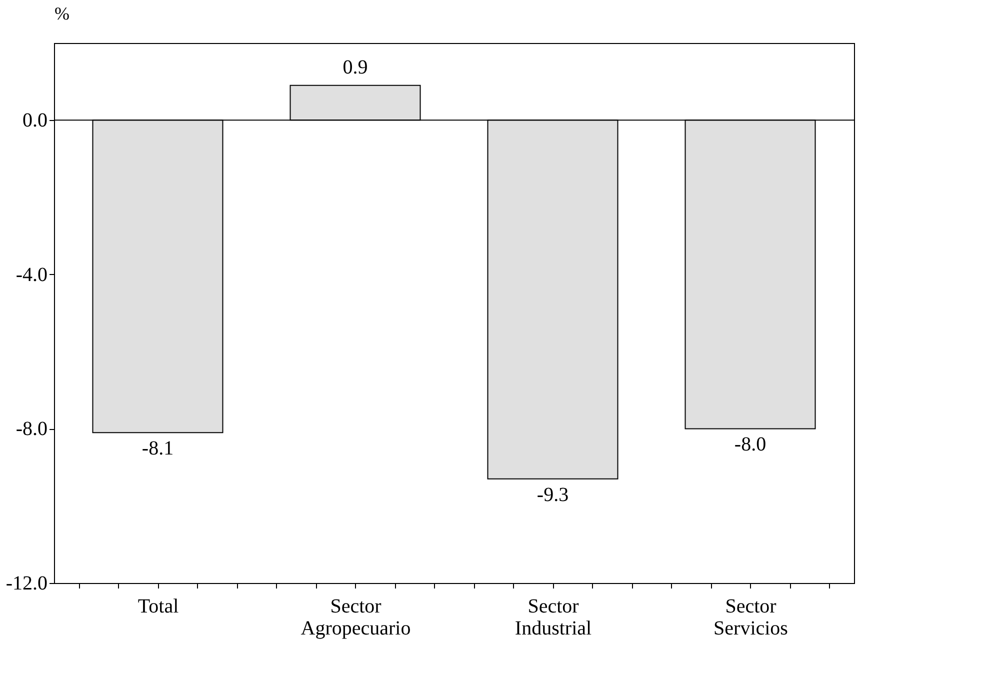  What do you see at coordinates (27, 583) in the screenshot?
I see `y-tick-label: -12.0` at bounding box center [27, 583].